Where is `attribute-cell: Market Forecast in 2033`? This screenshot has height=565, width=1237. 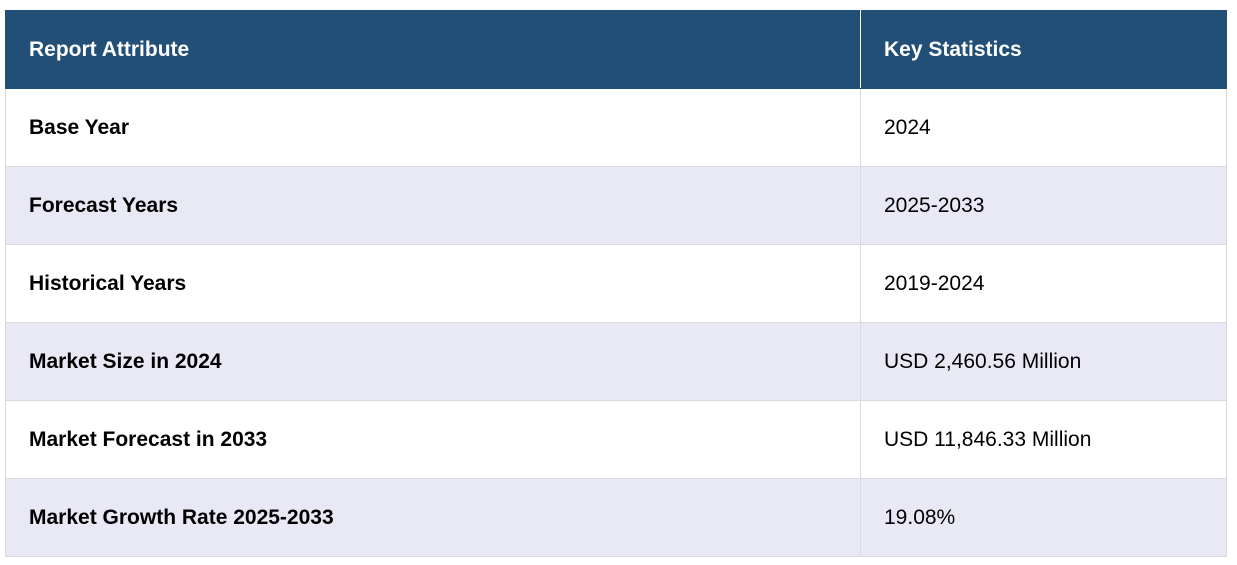 attribute-cell: Market Forecast in 2033 is located at coordinates (433, 439).